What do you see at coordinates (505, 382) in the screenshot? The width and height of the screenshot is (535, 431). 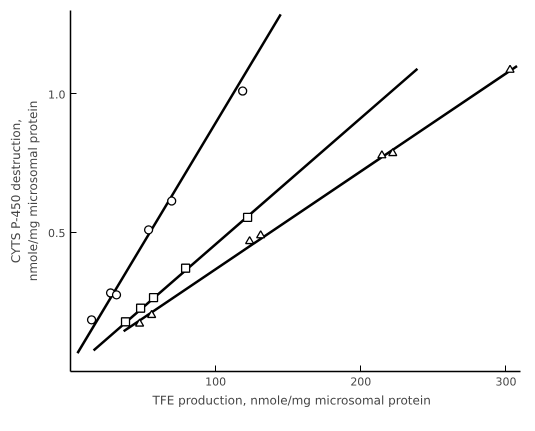 I see `x-tick-label: 300` at bounding box center [505, 382].